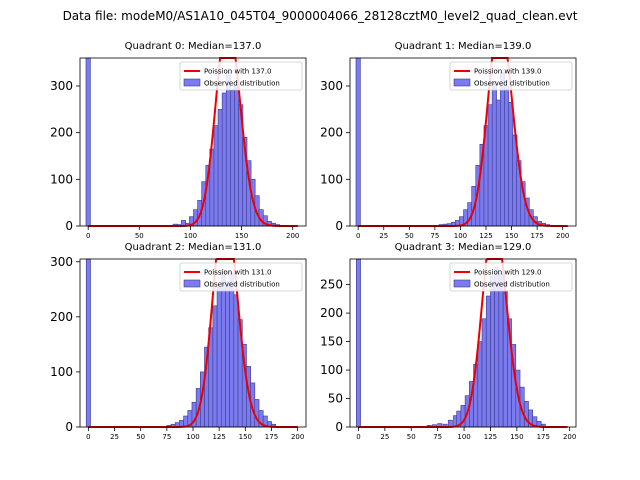  Describe the element at coordinates (193, 46) in the screenshot. I see `panel-title: Quadrant 0: Median=137.0` at that location.